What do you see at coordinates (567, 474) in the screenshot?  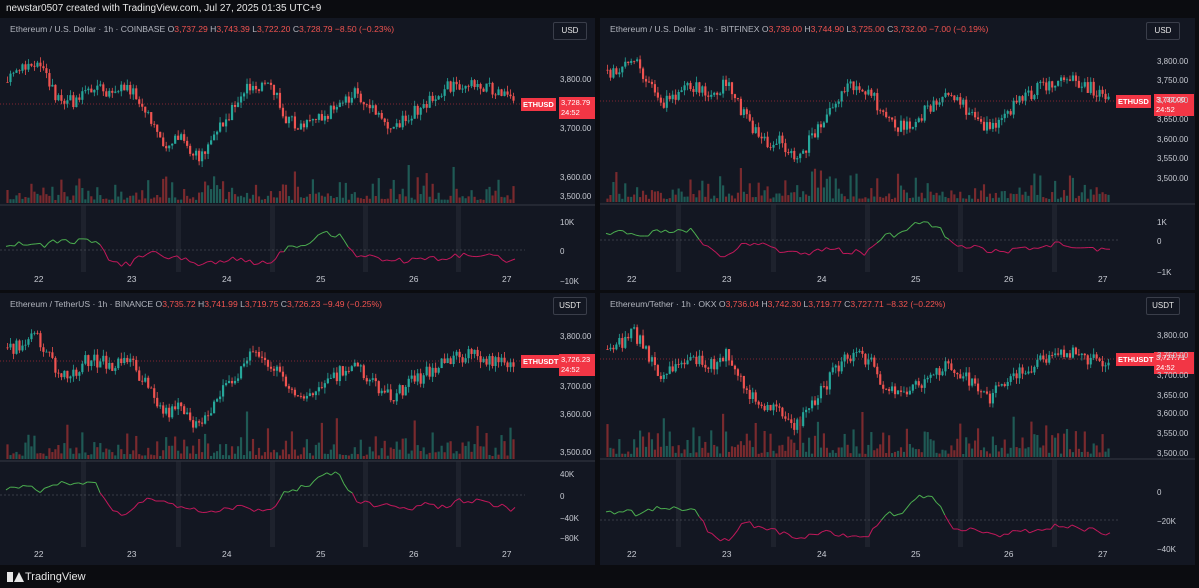 I see `oscillator-axis-label: 40K` at bounding box center [567, 474].